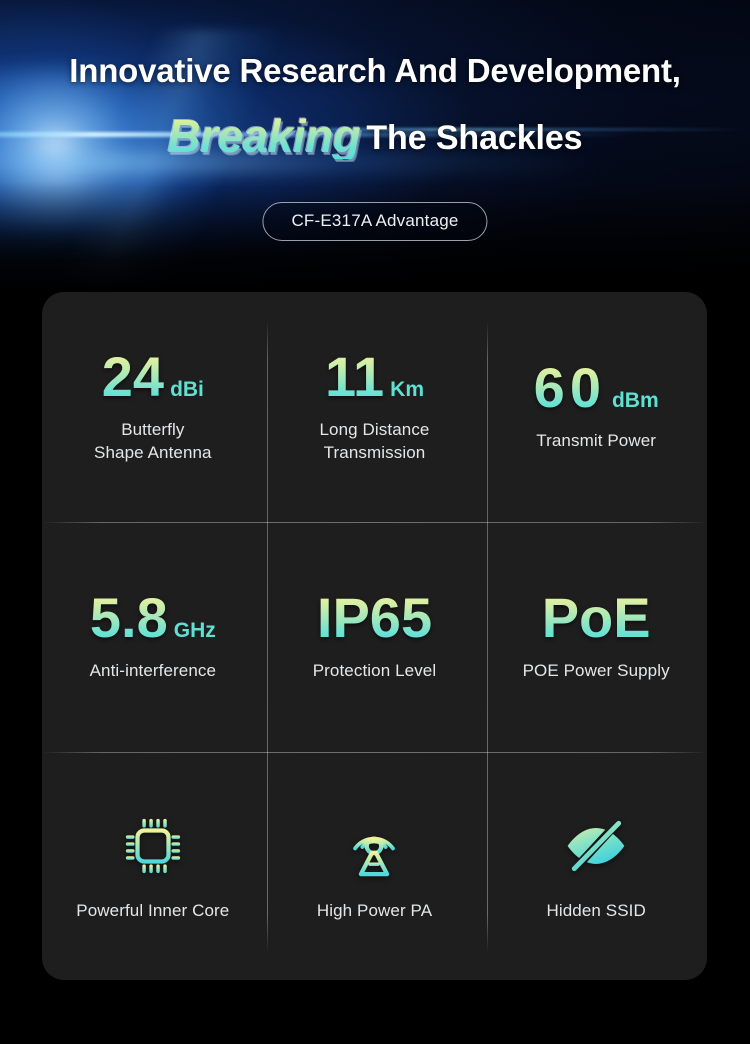  I want to click on spec-label: Powerful Inner Core, so click(153, 910).